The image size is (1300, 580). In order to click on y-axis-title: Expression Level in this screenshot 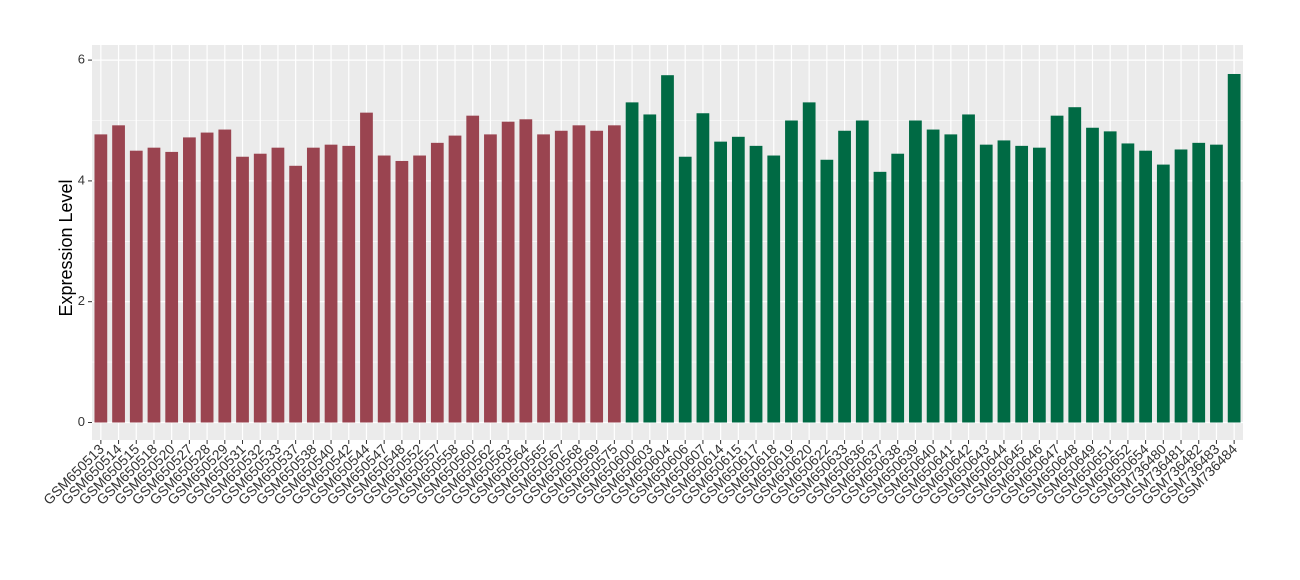, I will do `click(66, 247)`.